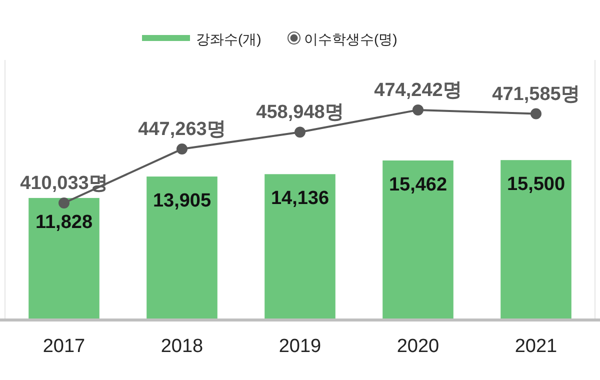  I want to click on data-label: 410,033명, so click(64, 183).